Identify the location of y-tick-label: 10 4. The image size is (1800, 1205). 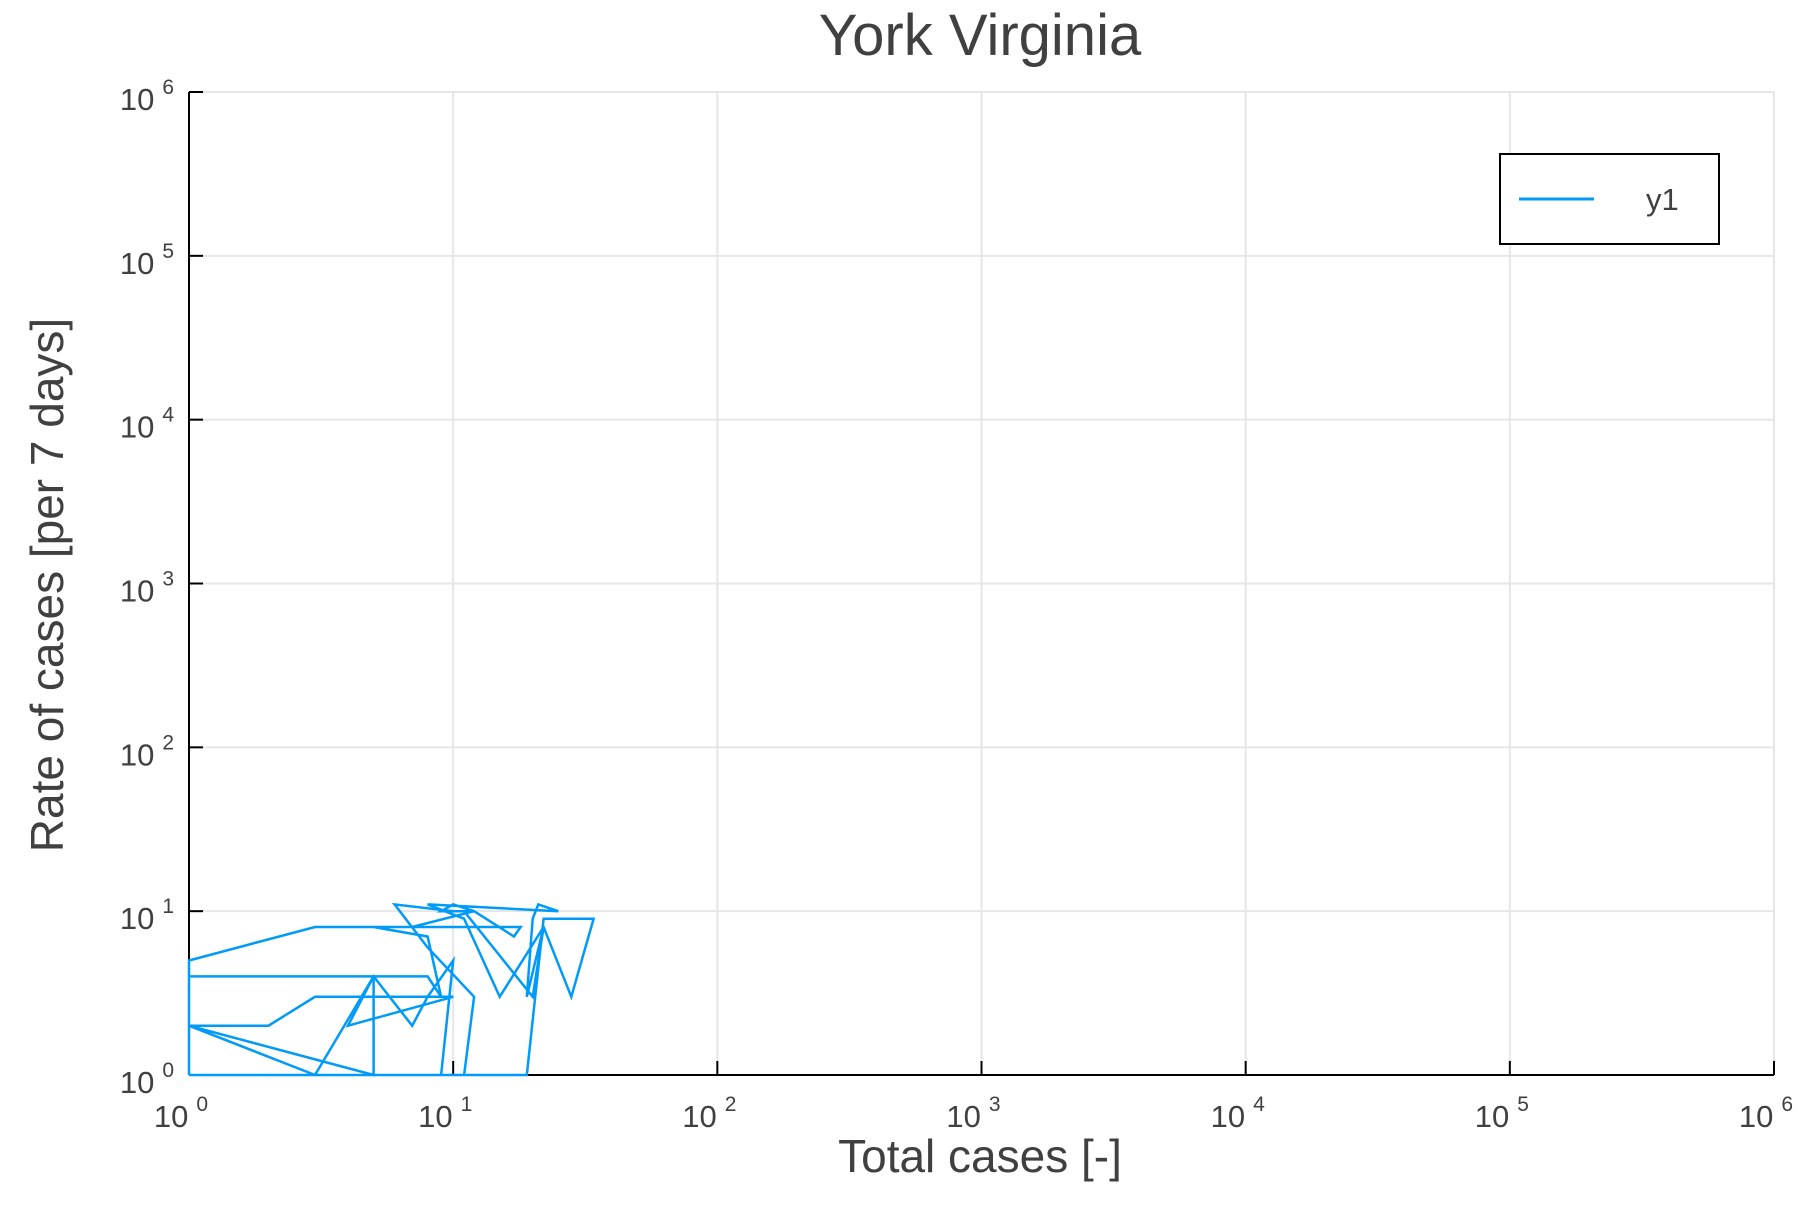
(147, 424).